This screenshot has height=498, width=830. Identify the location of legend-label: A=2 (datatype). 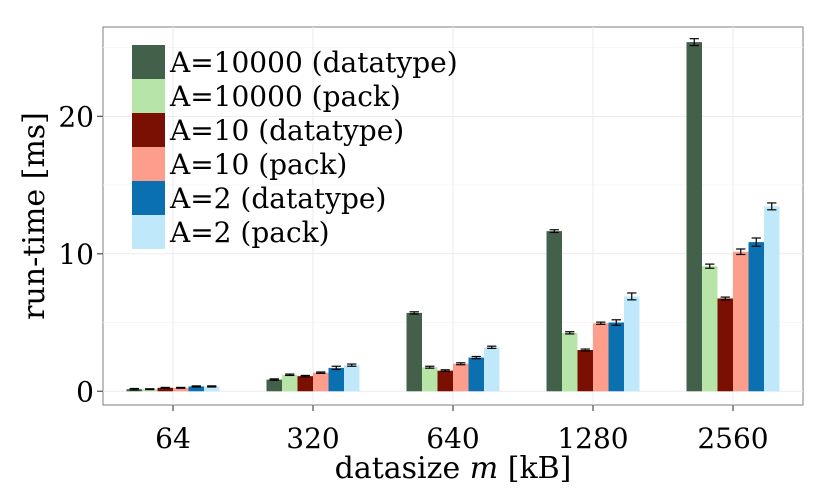
(277, 198).